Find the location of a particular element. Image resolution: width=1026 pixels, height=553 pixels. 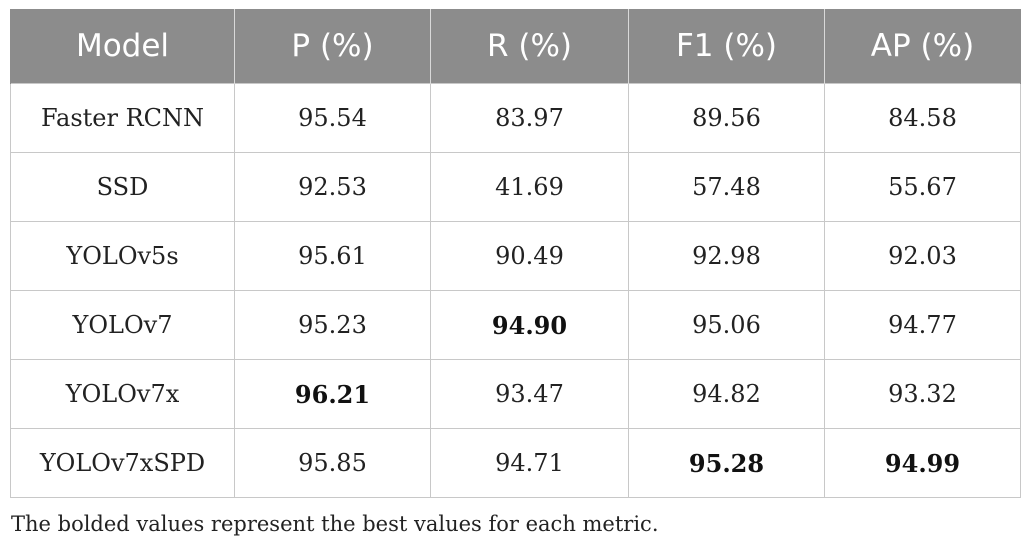

cell-ap: 92.03 is located at coordinates (922, 256).